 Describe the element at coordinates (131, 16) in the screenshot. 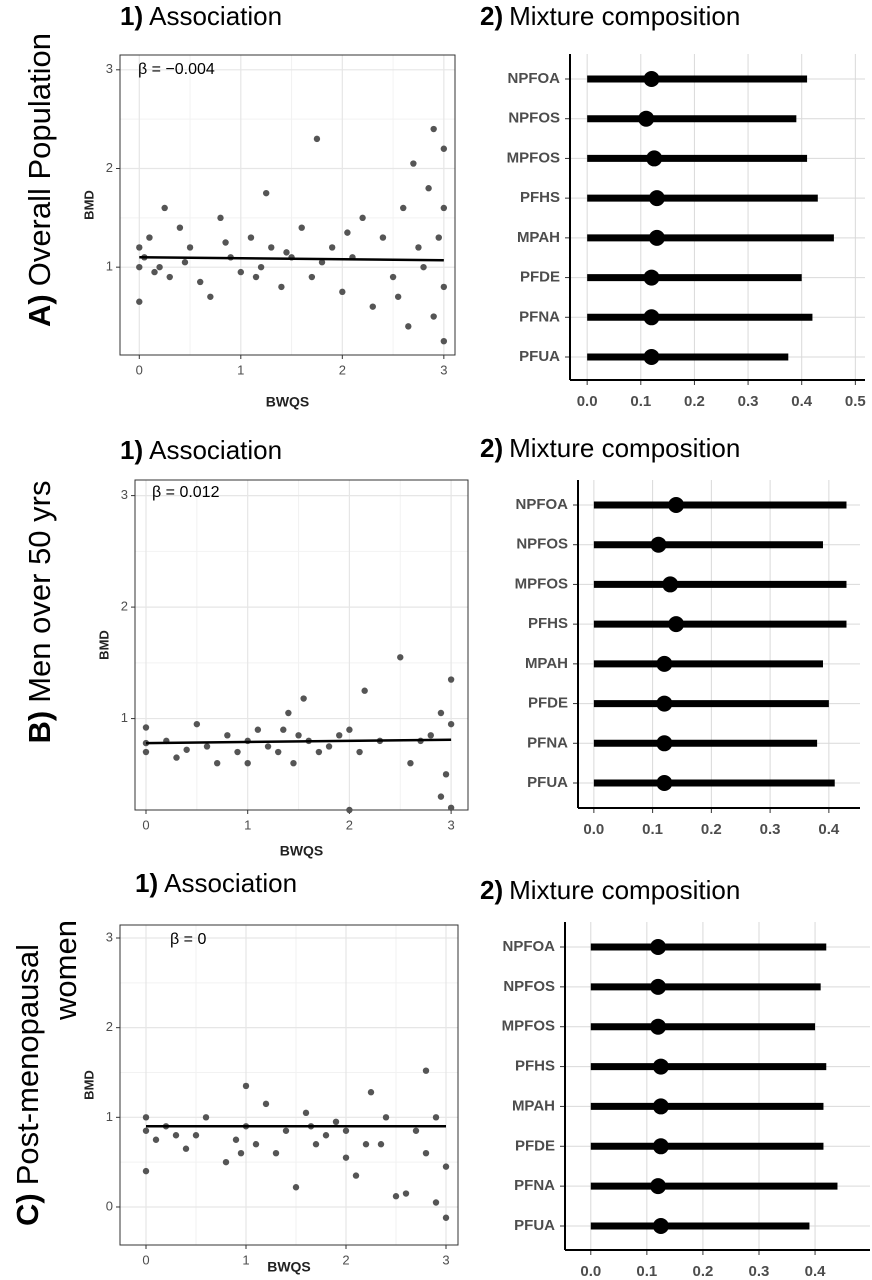

I see `panel-number: 1)` at that location.